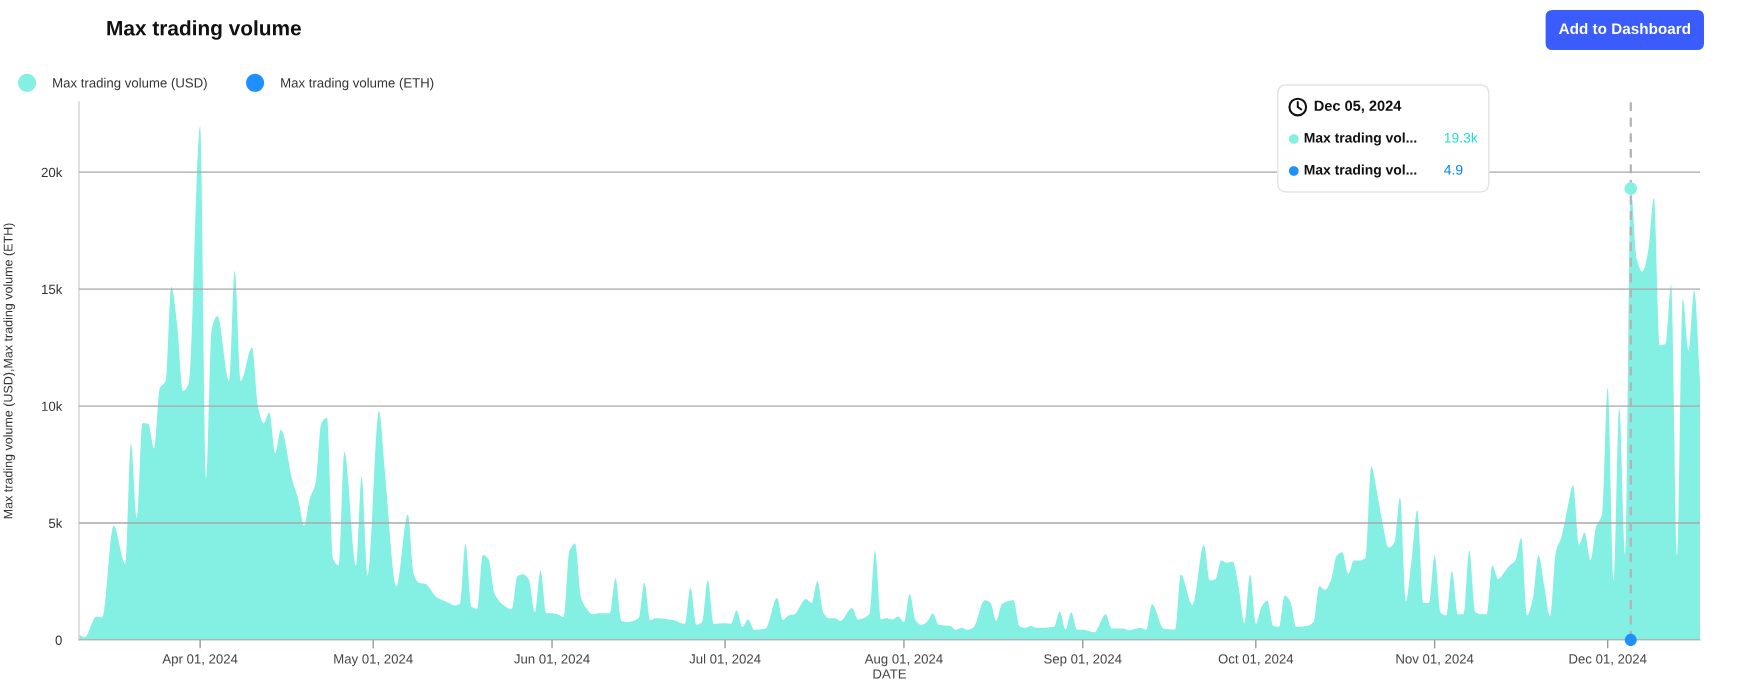  Describe the element at coordinates (204, 30) in the screenshot. I see `chart-title: Max trading volume` at that location.